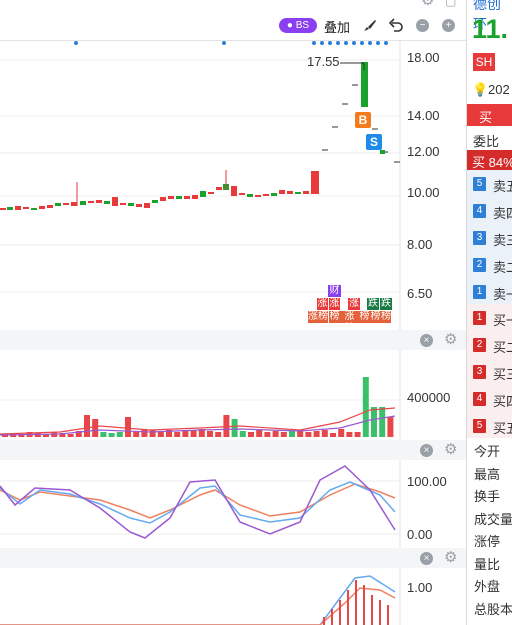 The height and width of the screenshot is (625, 512). I want to click on bs-toggle-button: ● BS, so click(298, 25).